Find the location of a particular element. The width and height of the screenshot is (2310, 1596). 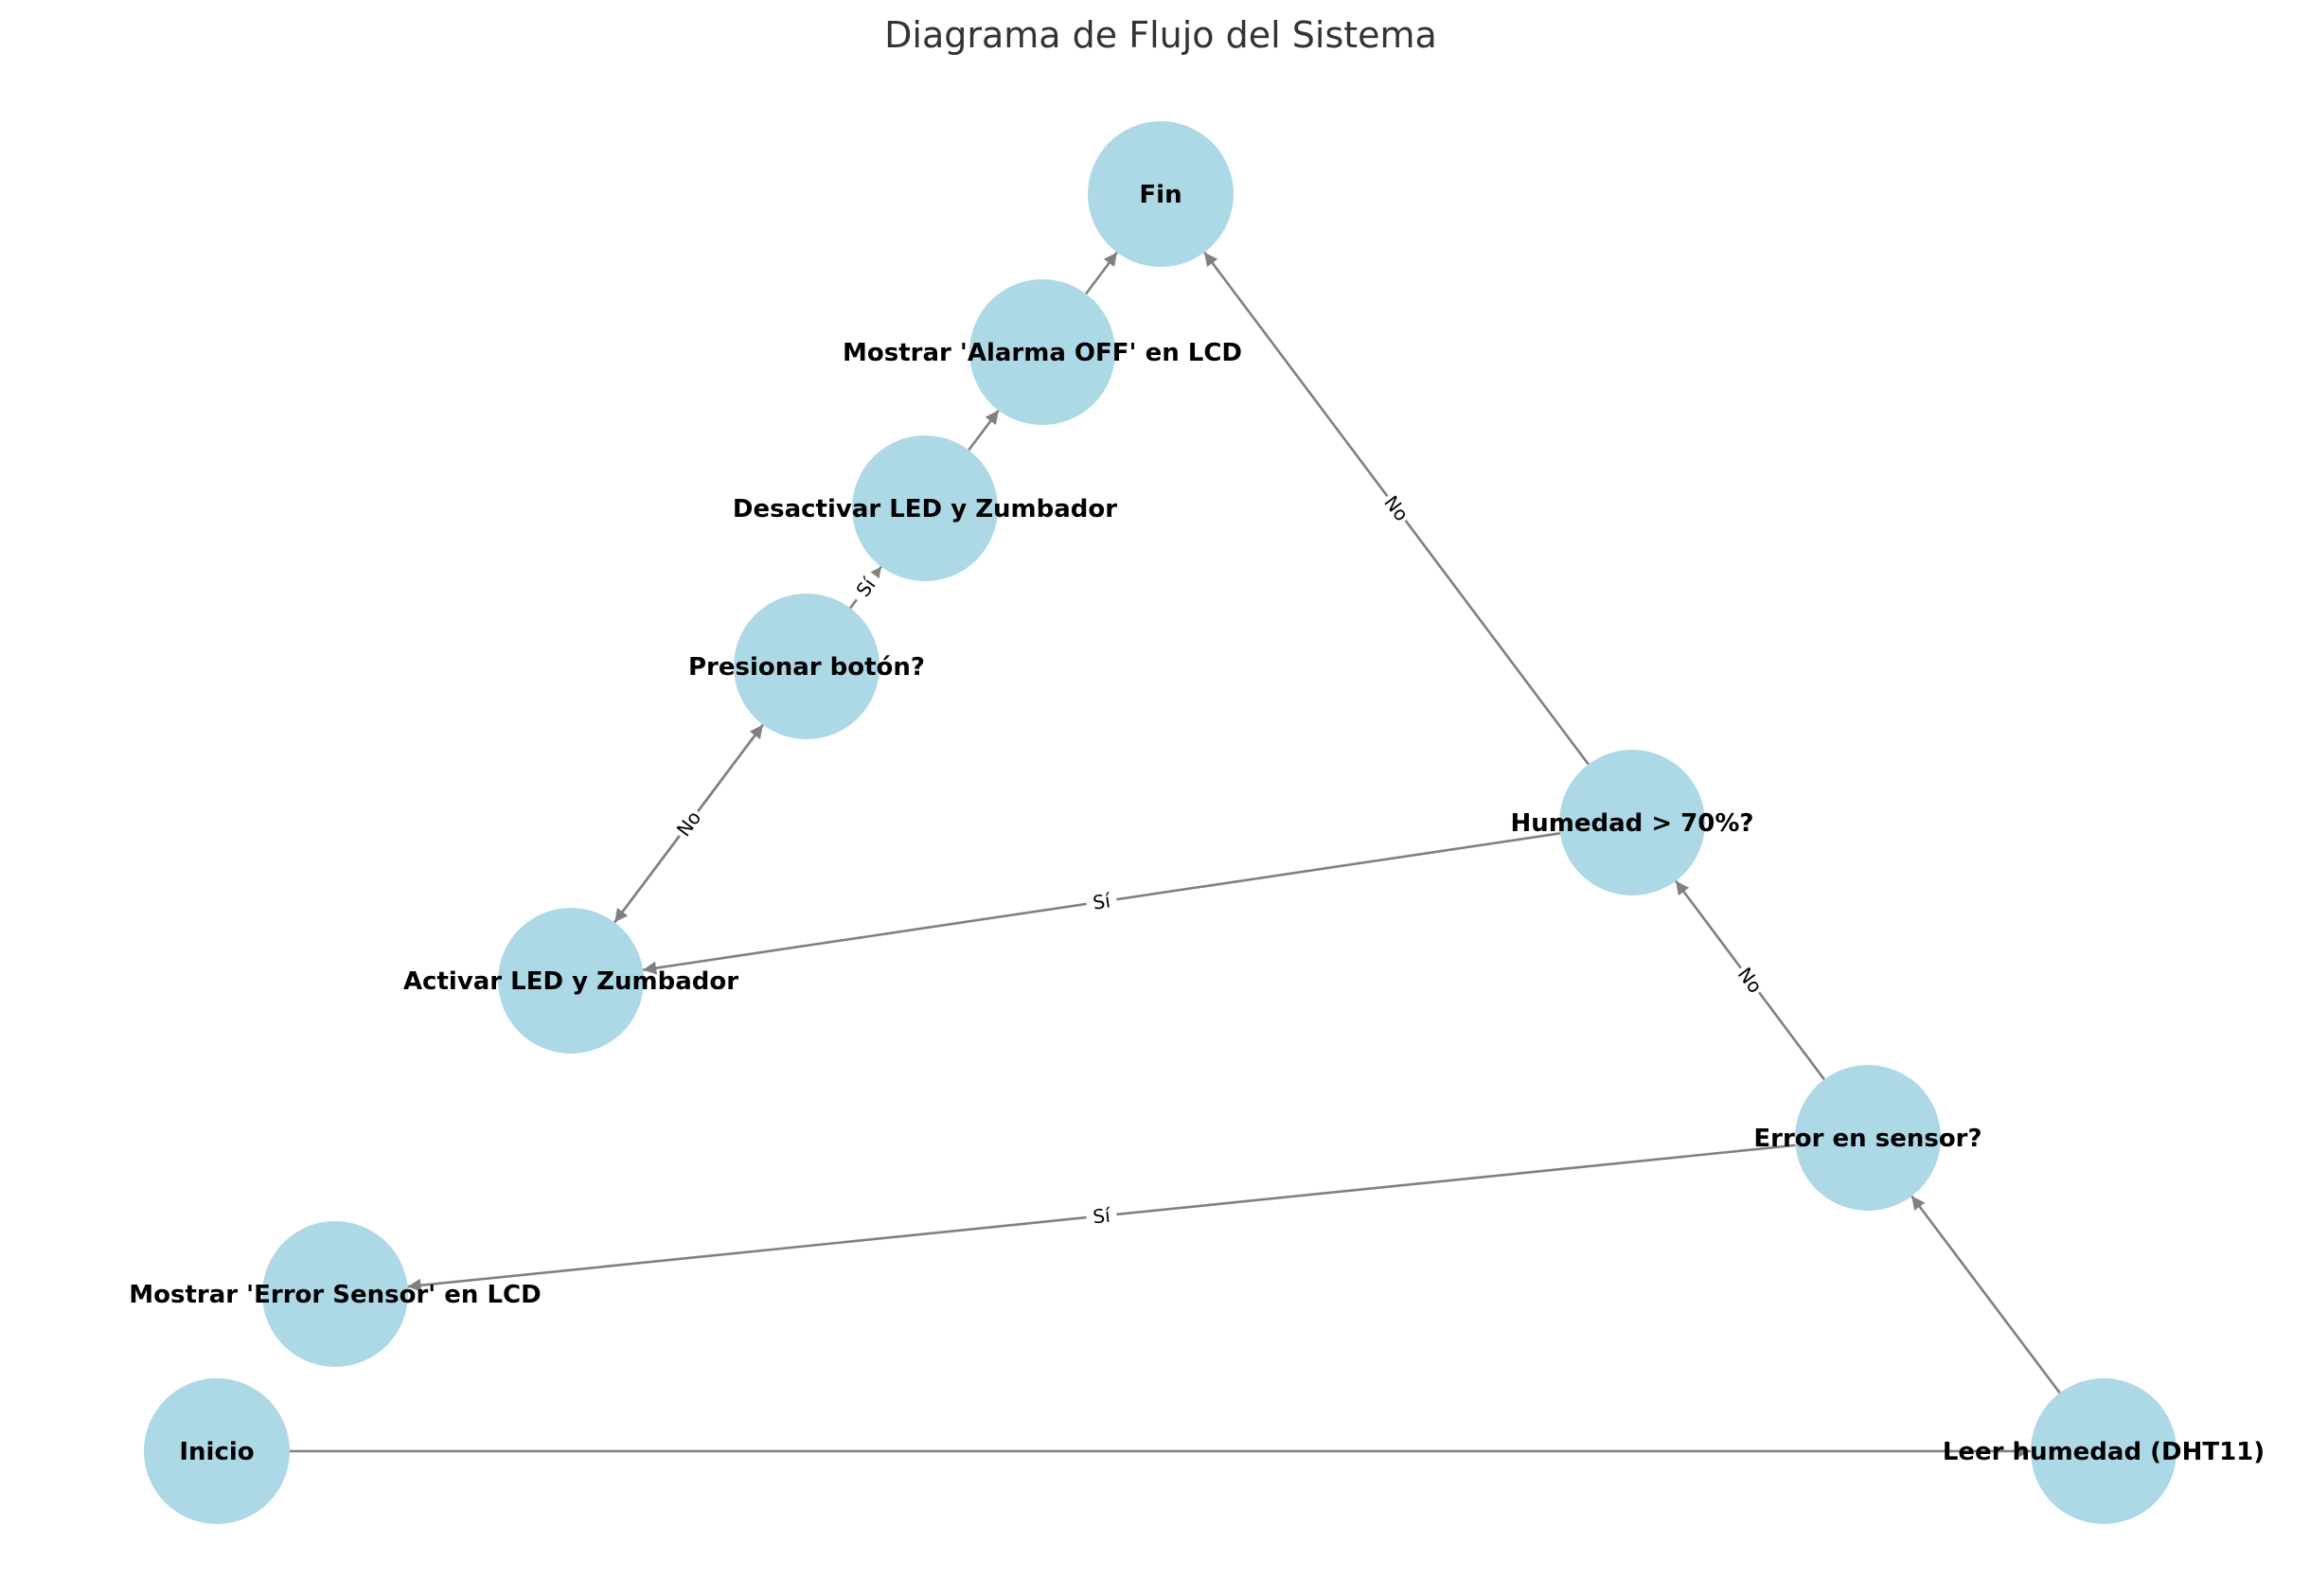

edge-label-presionar-to-activar: No is located at coordinates (688, 824).